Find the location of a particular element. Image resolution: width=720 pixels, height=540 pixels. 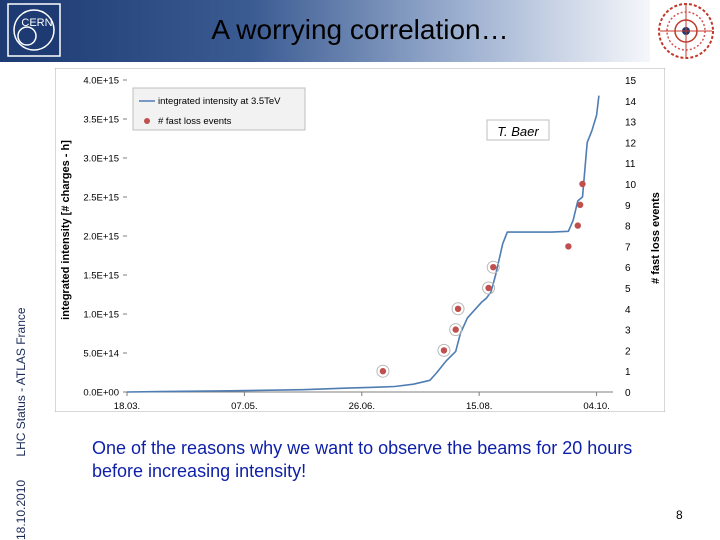

annotation-label: T. Baer is located at coordinates (518, 131).